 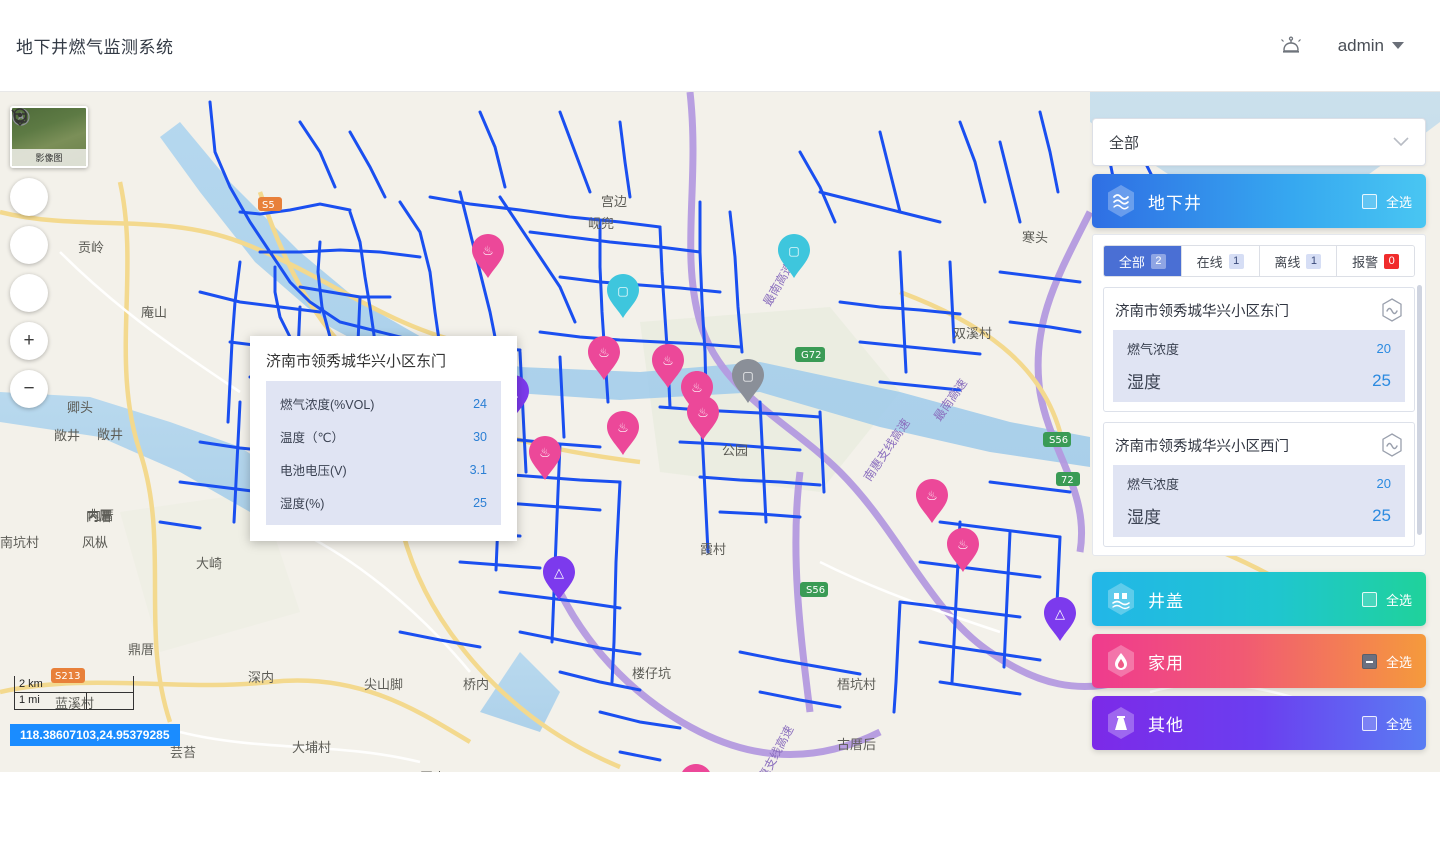 I want to click on page-title: 地下井燃气监测系统, so click(x=95, y=47).